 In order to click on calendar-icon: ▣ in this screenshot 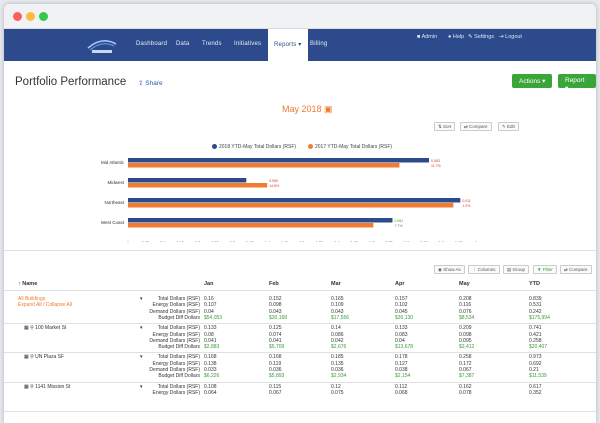, I will do `click(328, 109)`.